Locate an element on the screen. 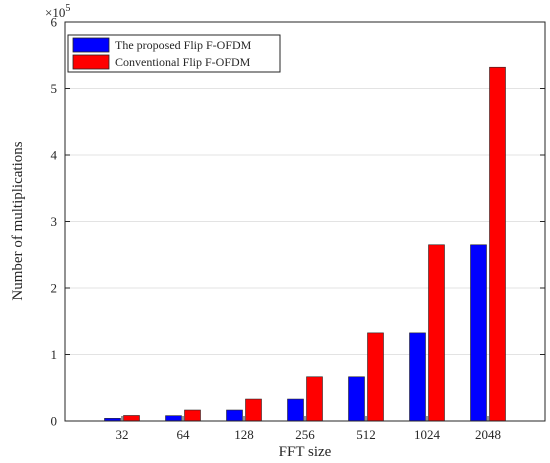 This screenshot has height=463, width=550. x-axis-ticks: 32 64 128 256 512 1024 2048 is located at coordinates (308, 429).